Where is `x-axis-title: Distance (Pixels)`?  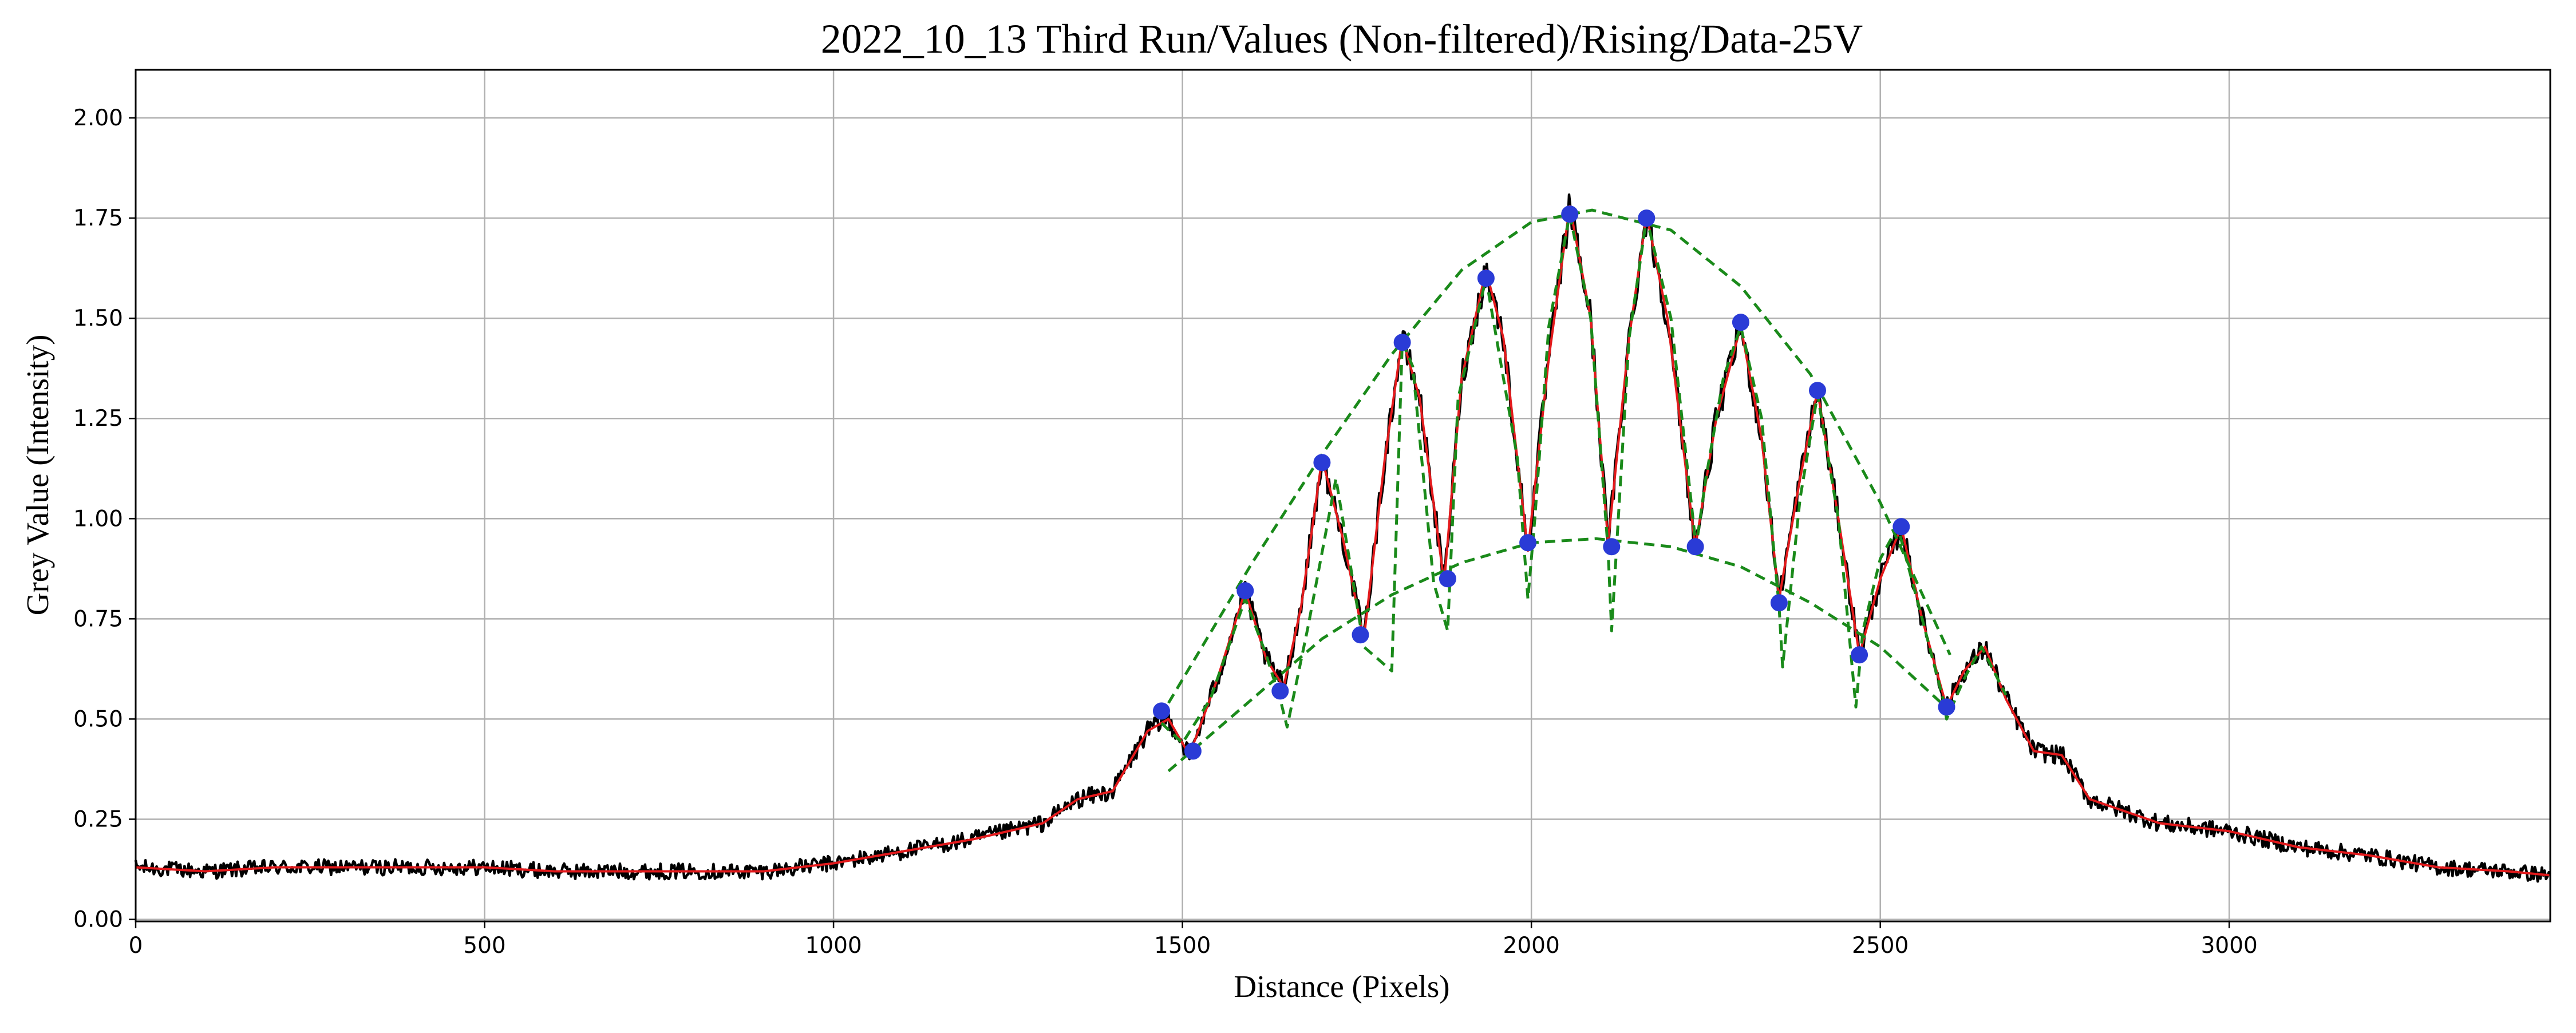
x-axis-title: Distance (Pixels) is located at coordinates (1341, 986).